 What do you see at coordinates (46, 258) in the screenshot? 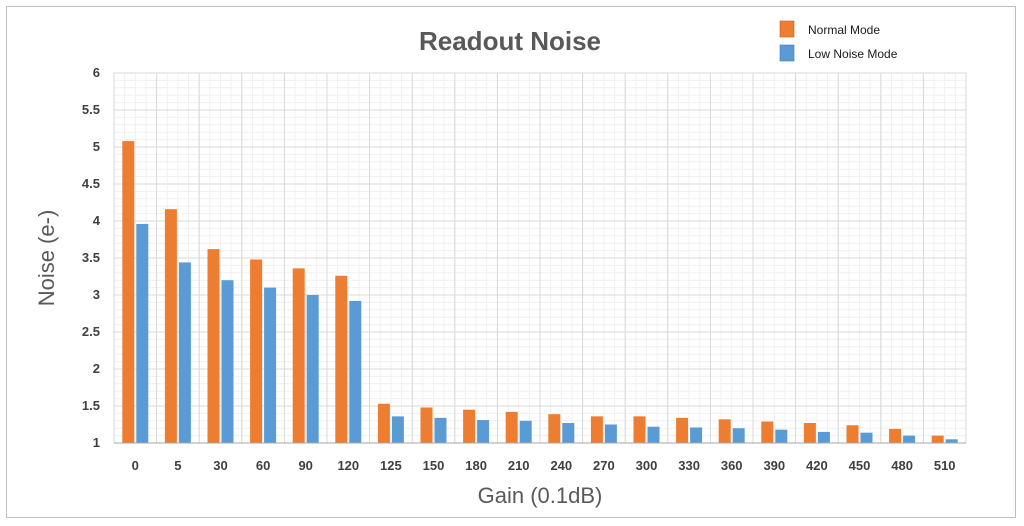
I see `y-axis-title: Noise (e-)` at bounding box center [46, 258].